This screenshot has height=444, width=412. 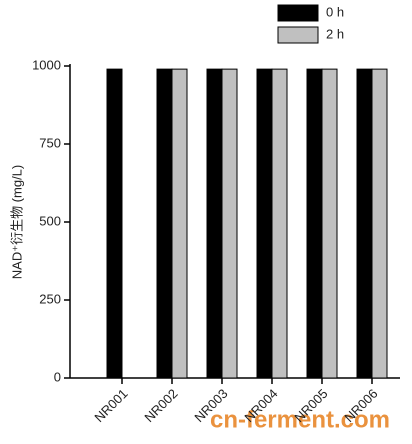 What do you see at coordinates (335, 33) in the screenshot?
I see `legend-label: 2 h` at bounding box center [335, 33].